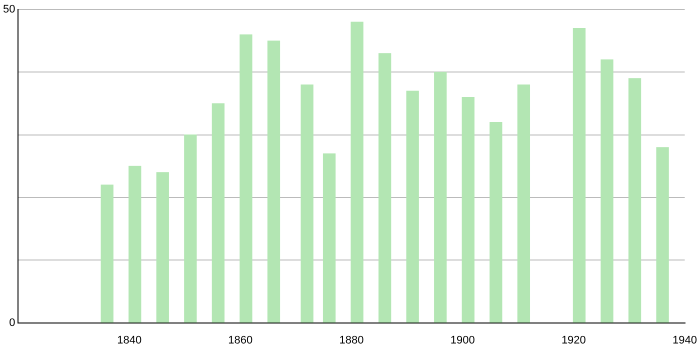 Image resolution: width=700 pixels, height=350 pixels. What do you see at coordinates (12, 322) in the screenshot?
I see `y-tick-label: 0` at bounding box center [12, 322].